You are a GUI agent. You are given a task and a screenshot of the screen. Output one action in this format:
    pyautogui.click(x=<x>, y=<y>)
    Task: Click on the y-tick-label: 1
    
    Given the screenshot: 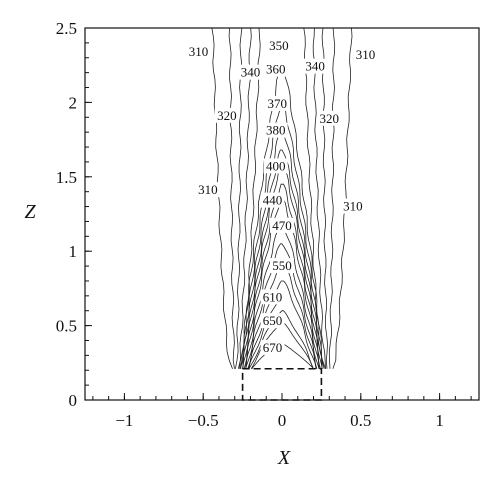 What is the action you would take?
    pyautogui.click(x=73, y=251)
    